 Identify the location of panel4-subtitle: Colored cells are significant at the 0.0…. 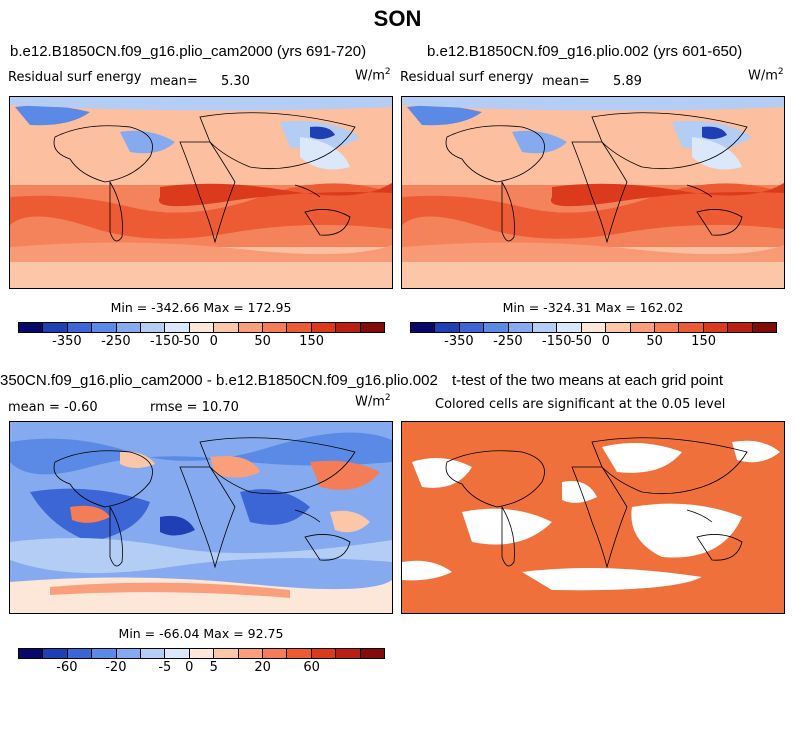
(580, 404).